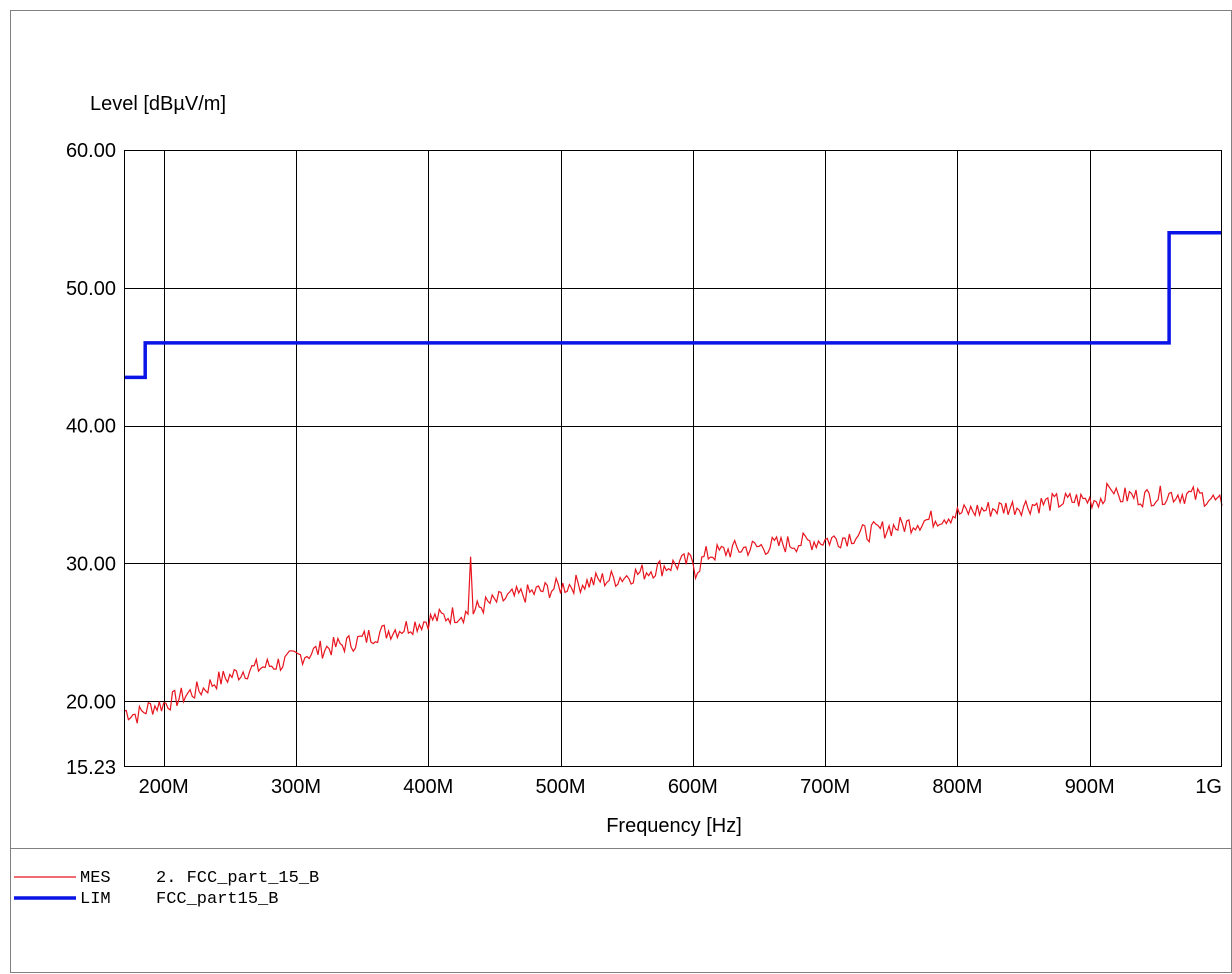 The width and height of the screenshot is (1232, 974). I want to click on legend-label: 2. FCC_part_15_B, so click(237, 878).